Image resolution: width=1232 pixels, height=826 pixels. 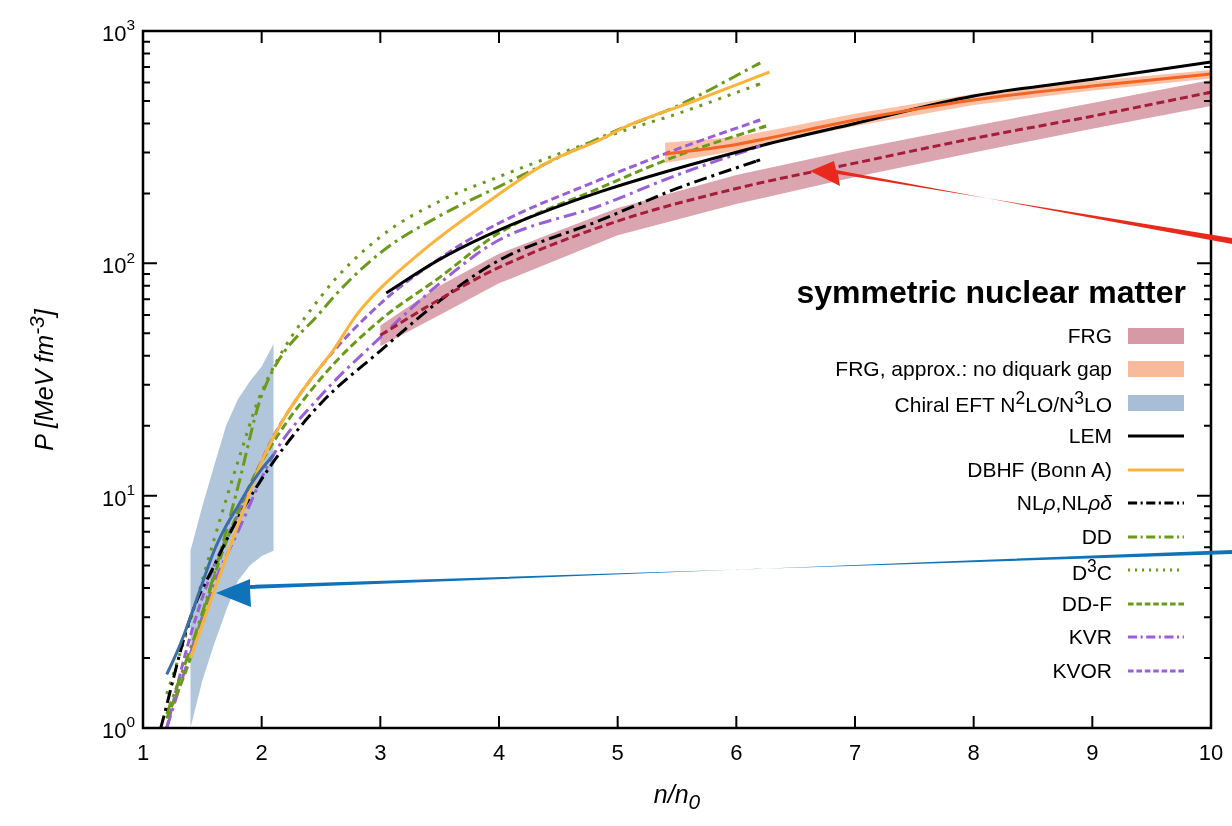 What do you see at coordinates (1003, 403) in the screenshot?
I see `legend-label: Chiral EFT N$^{2}$LO/N$^{3}$LO` at bounding box center [1003, 403].